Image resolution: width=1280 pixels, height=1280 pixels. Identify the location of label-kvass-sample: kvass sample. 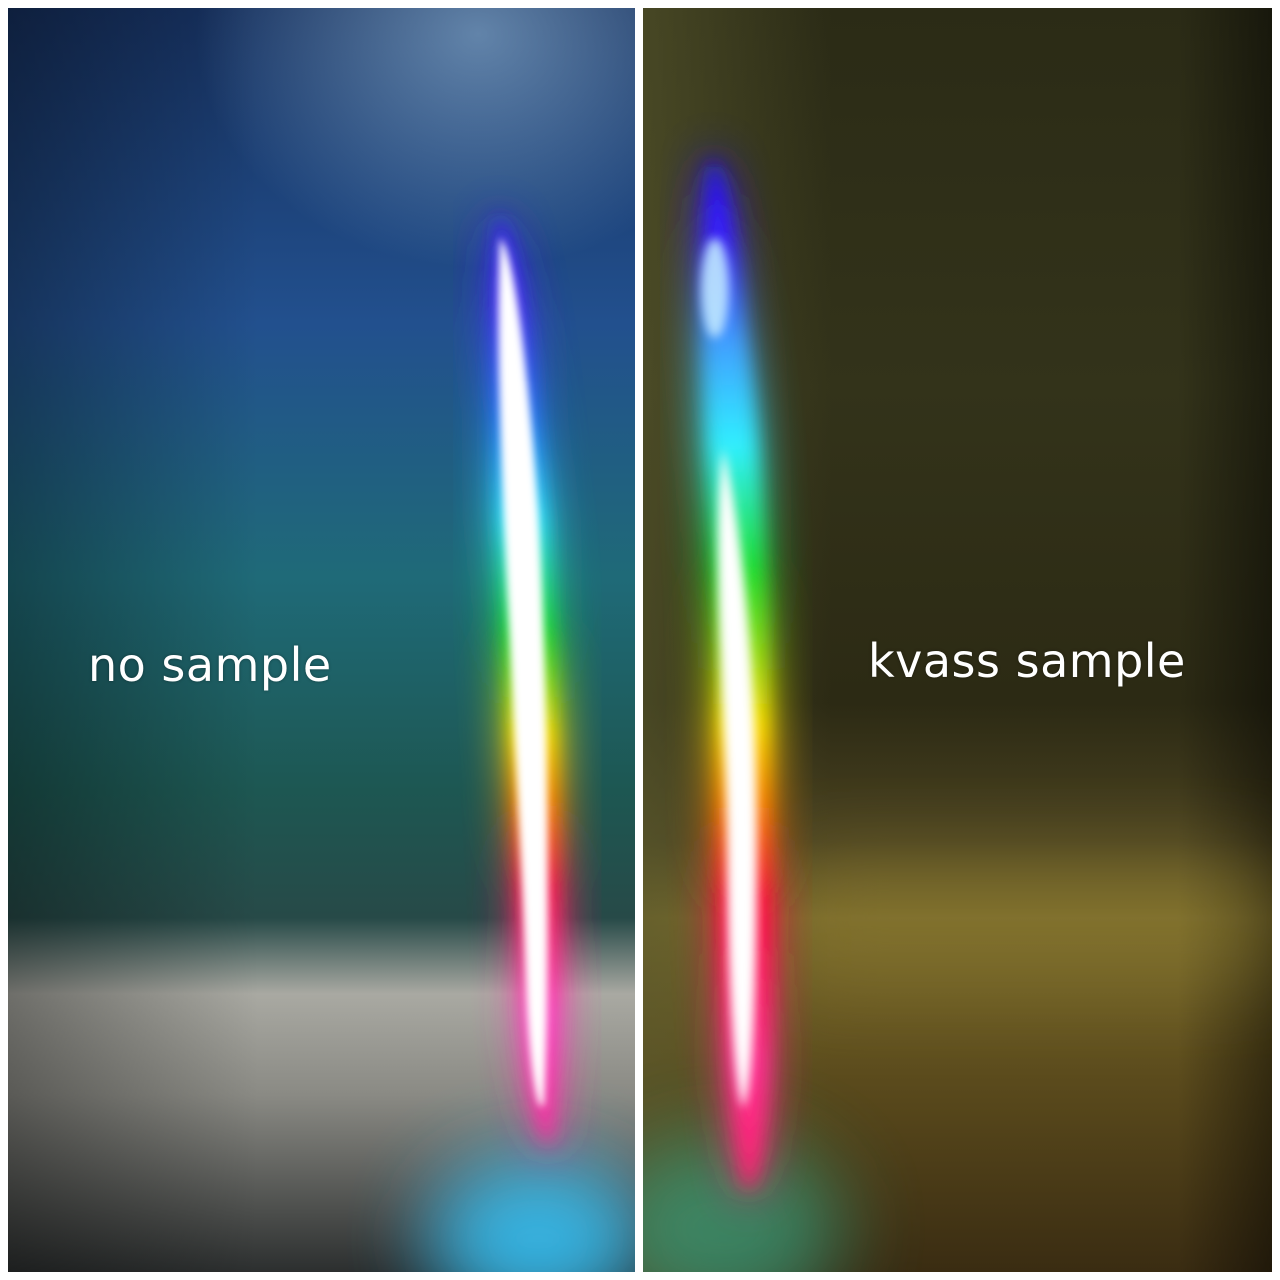
(1027, 661).